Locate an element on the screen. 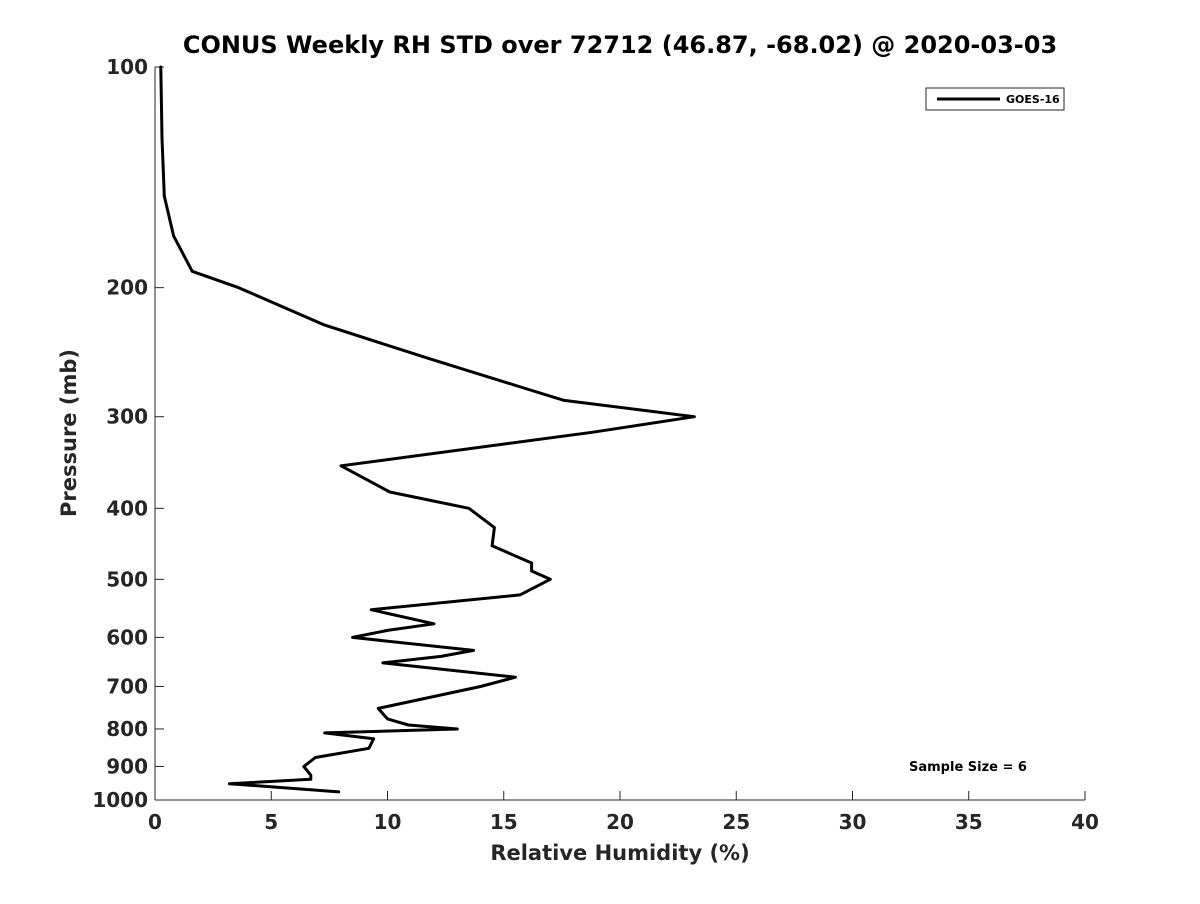  x-tick-label: 35 is located at coordinates (969, 822).